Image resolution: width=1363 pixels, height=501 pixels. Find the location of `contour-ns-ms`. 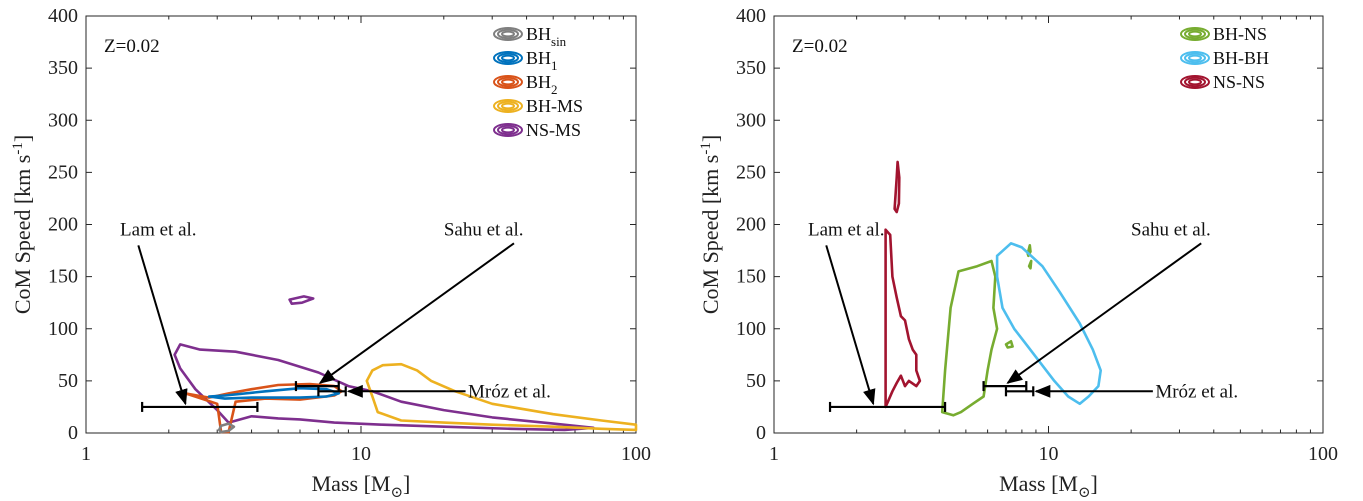

contour-ns-ms is located at coordinates (301, 300).